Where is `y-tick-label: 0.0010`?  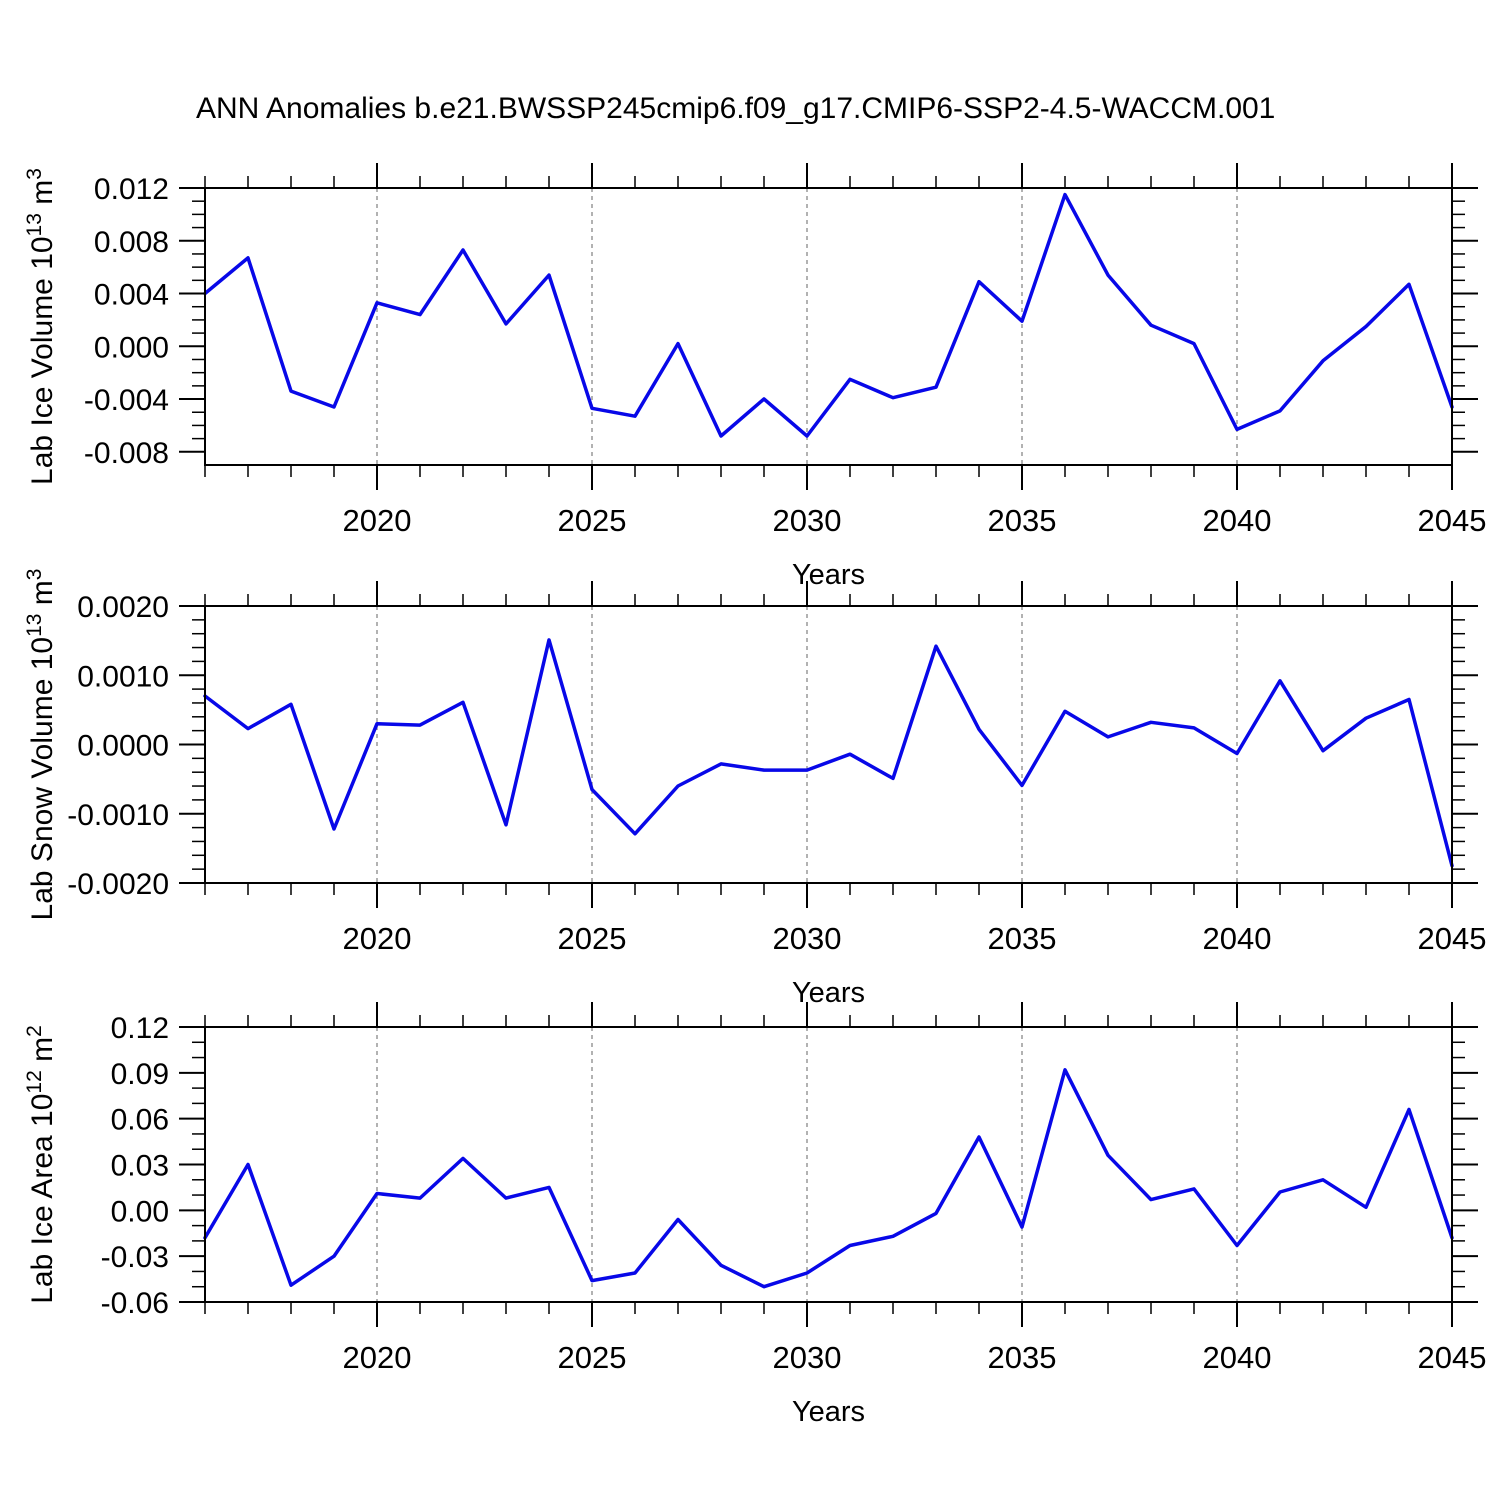 y-tick-label: 0.0010 is located at coordinates (123, 676).